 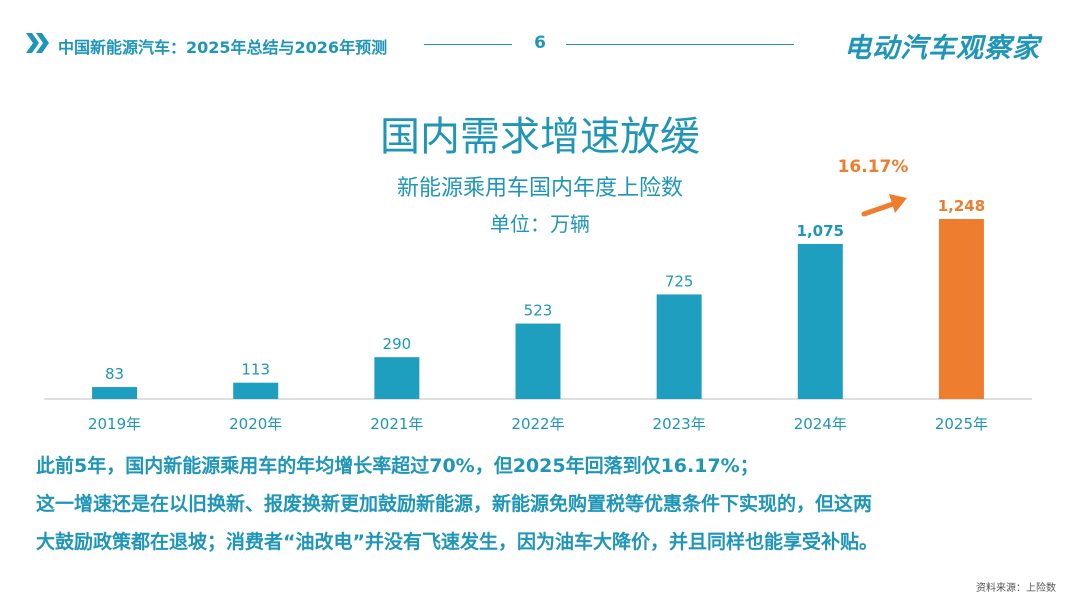 I want to click on bar-value-label-6: 1,248, so click(x=961, y=206).